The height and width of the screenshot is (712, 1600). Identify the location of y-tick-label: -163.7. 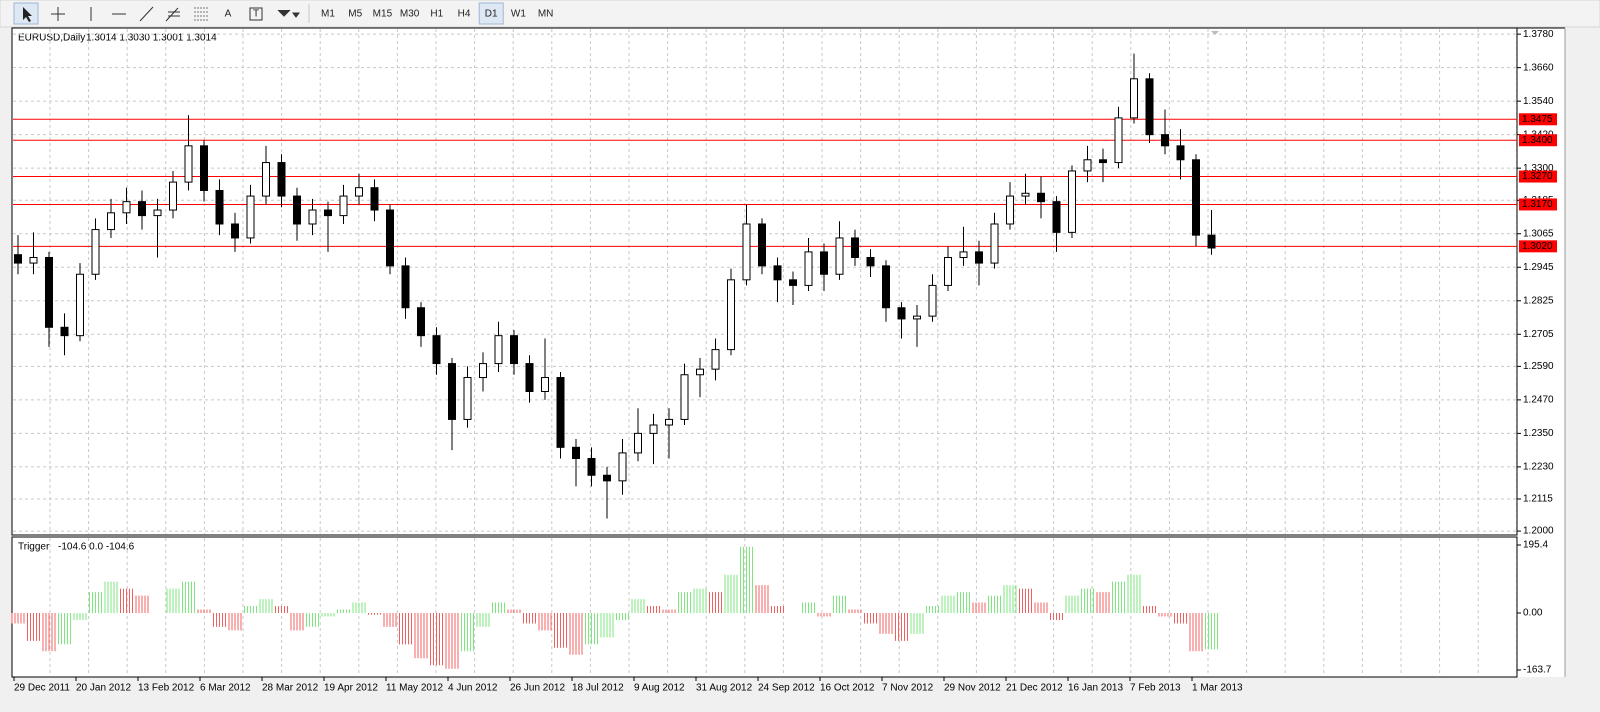
(1537, 670).